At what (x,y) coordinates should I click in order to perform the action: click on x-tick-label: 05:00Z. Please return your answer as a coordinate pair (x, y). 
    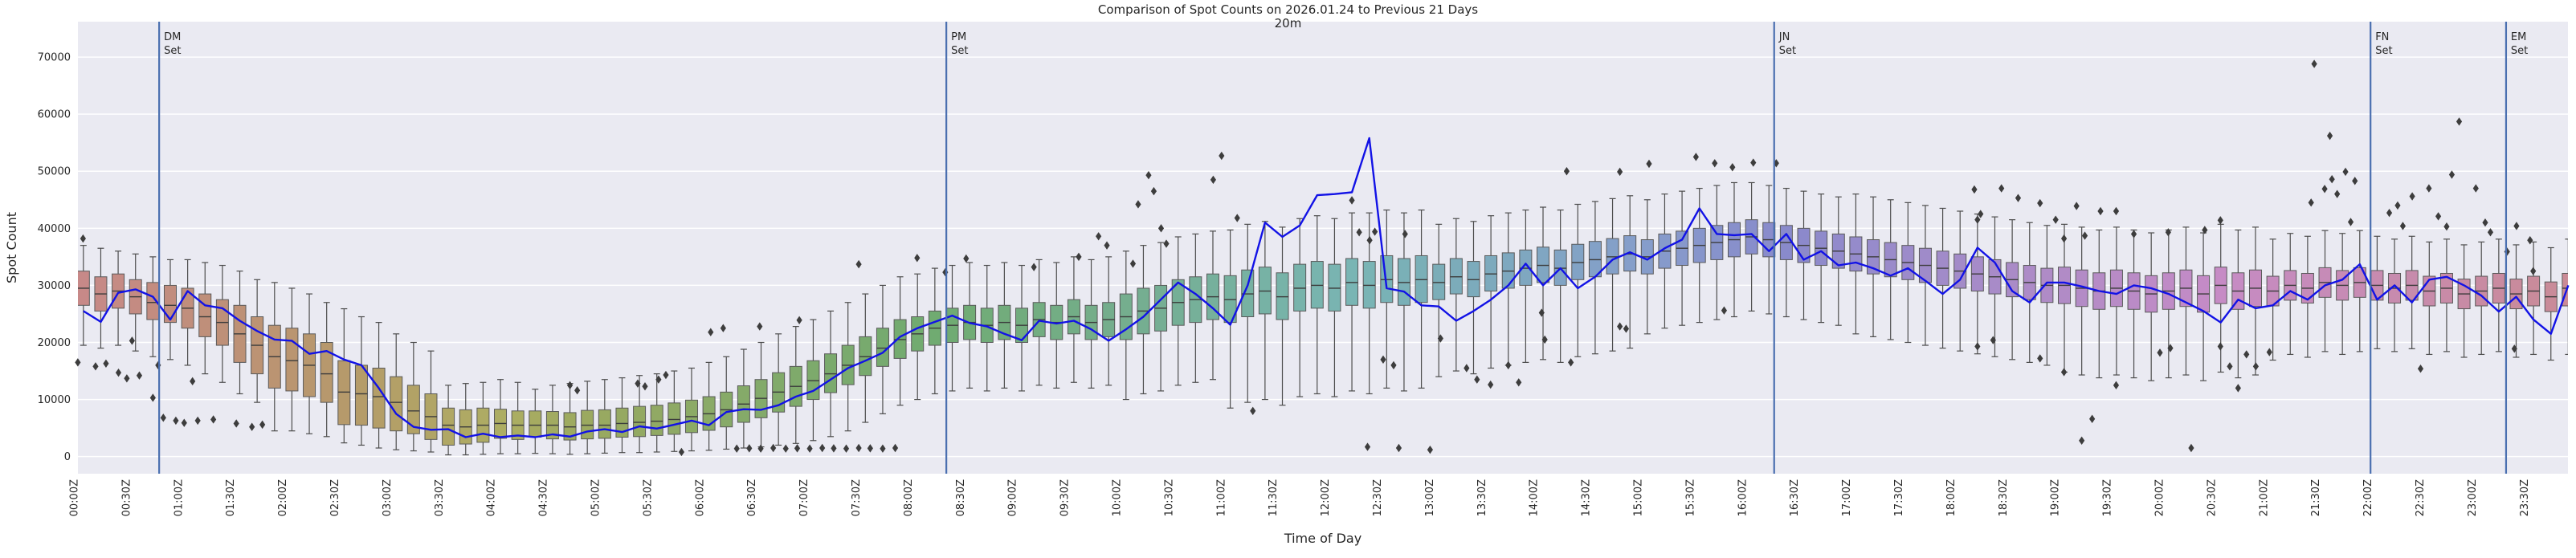
    Looking at the image, I should click on (596, 497).